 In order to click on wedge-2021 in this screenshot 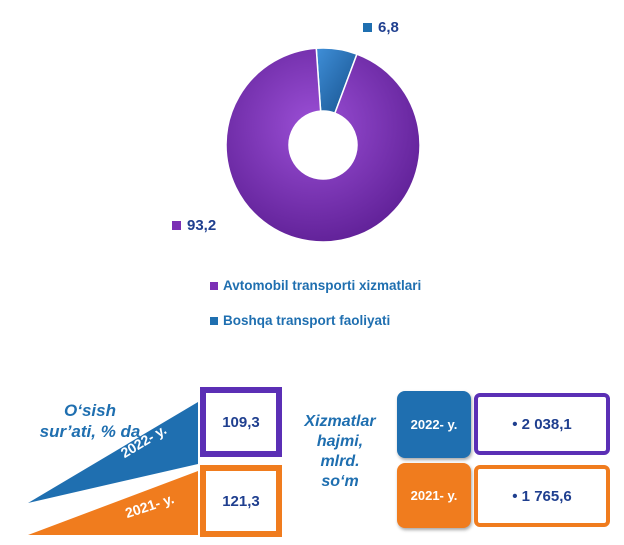, I will do `click(113, 503)`.